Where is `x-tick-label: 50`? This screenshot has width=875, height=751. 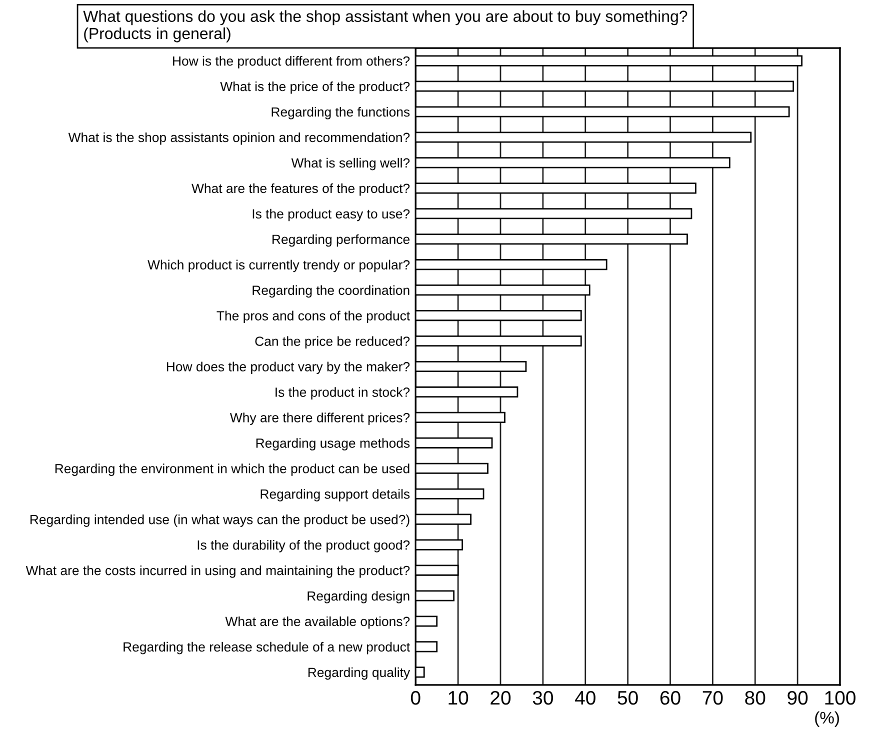
x-tick-label: 50 is located at coordinates (628, 697).